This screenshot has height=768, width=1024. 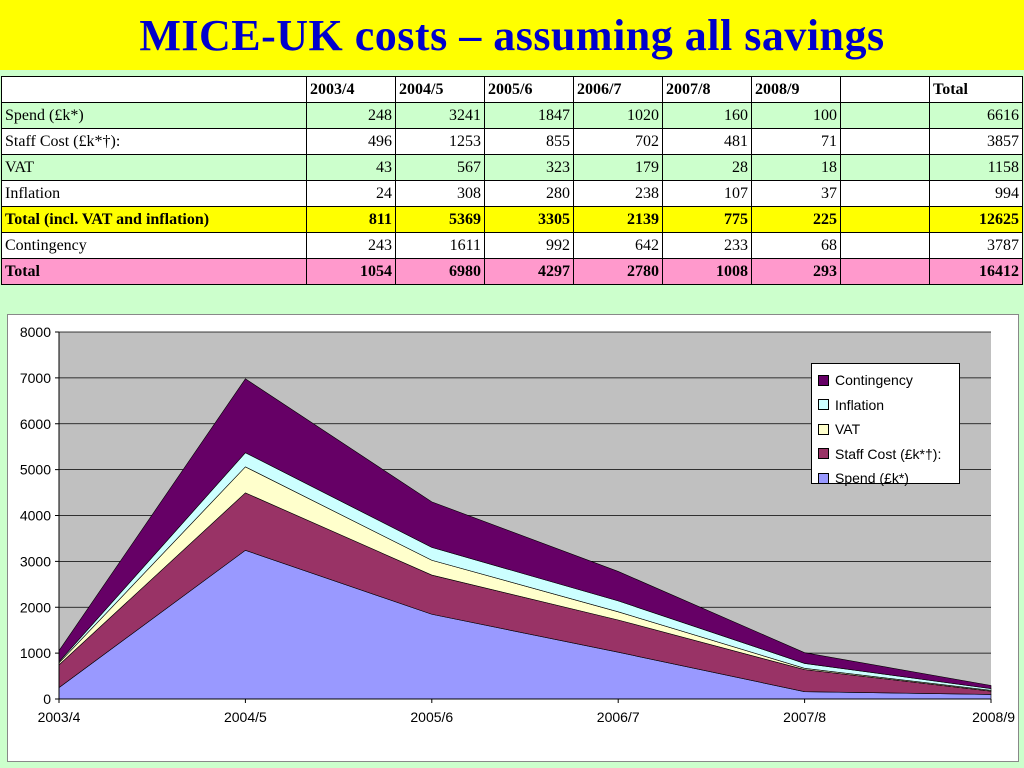 What do you see at coordinates (59, 717) in the screenshot?
I see `x-tick-label: 2003/4` at bounding box center [59, 717].